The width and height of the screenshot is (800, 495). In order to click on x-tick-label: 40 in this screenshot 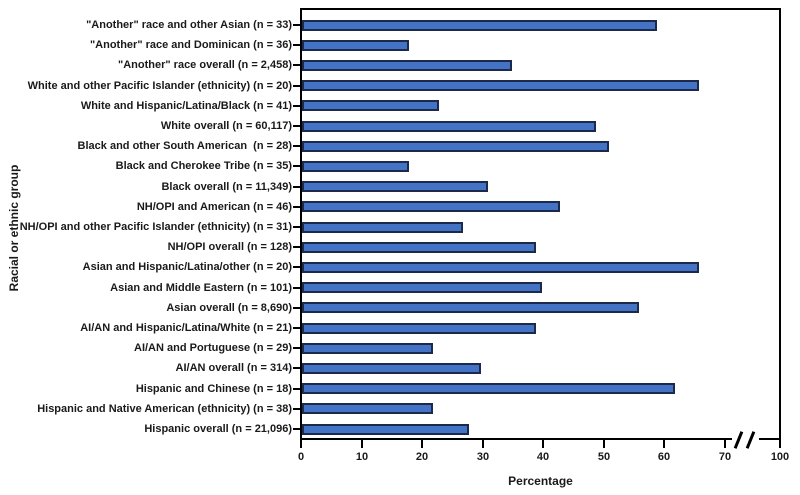, I will do `click(543, 457)`.